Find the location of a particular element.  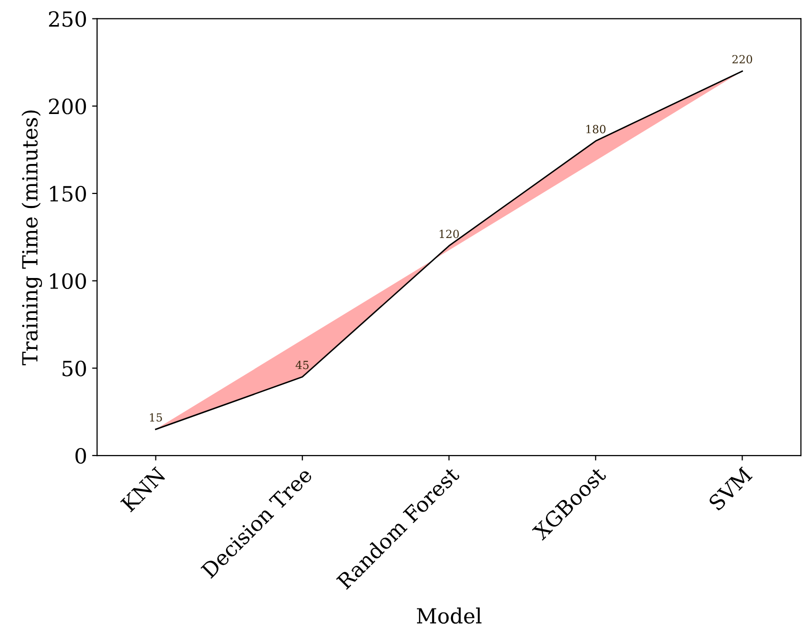

data-label: 180 is located at coordinates (596, 129).